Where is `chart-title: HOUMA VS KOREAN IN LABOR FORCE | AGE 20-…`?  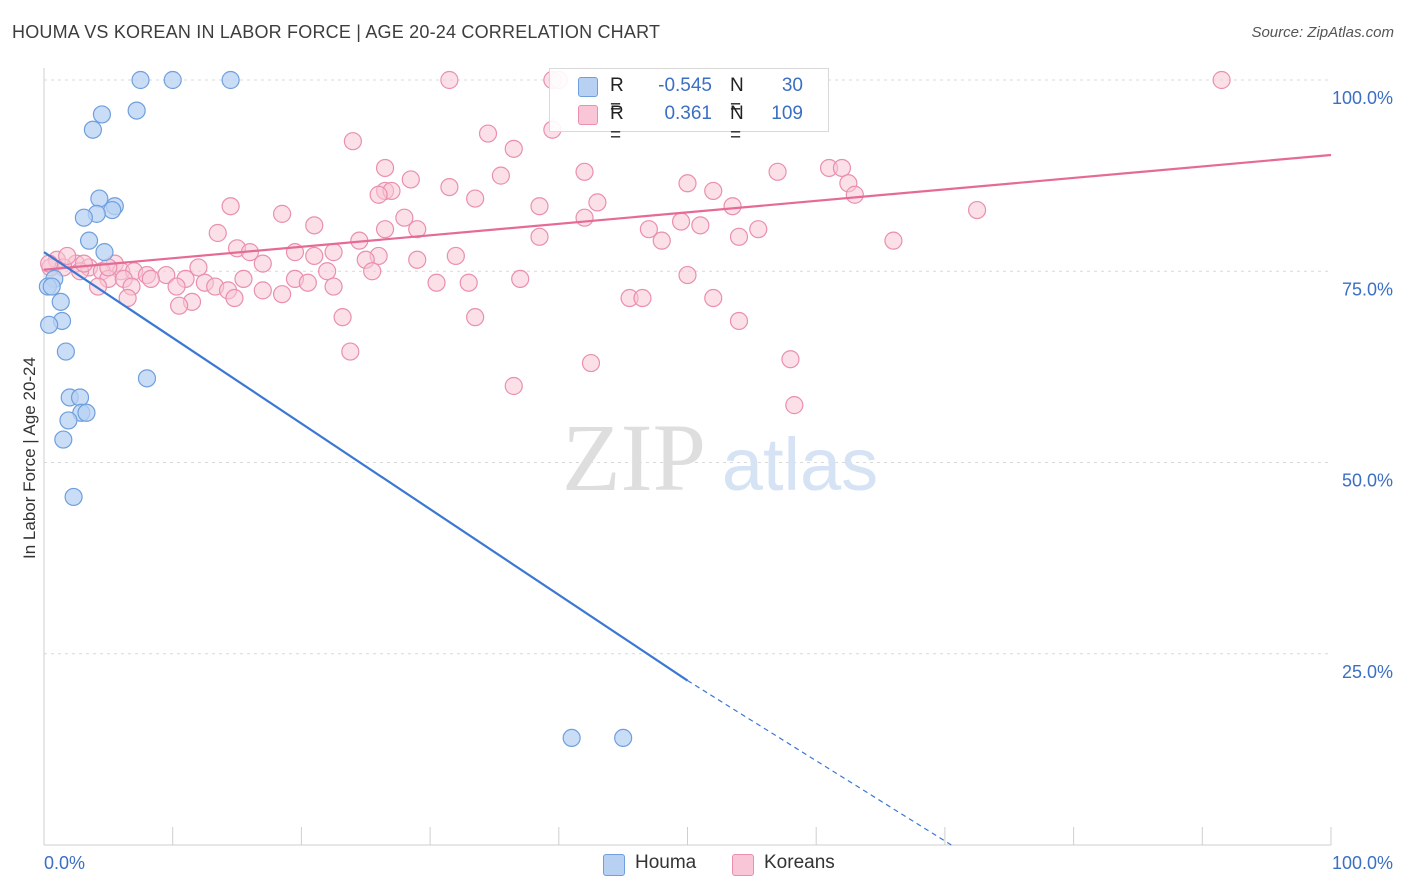
chart-title: HOUMA VS KOREAN IN LABOR FORCE | AGE 20-… is located at coordinates (336, 32).